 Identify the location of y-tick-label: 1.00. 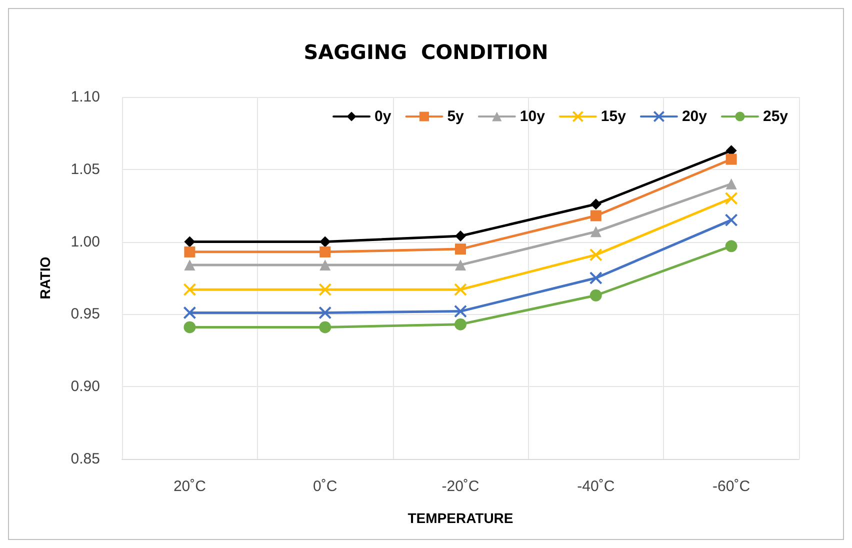
(85, 241).